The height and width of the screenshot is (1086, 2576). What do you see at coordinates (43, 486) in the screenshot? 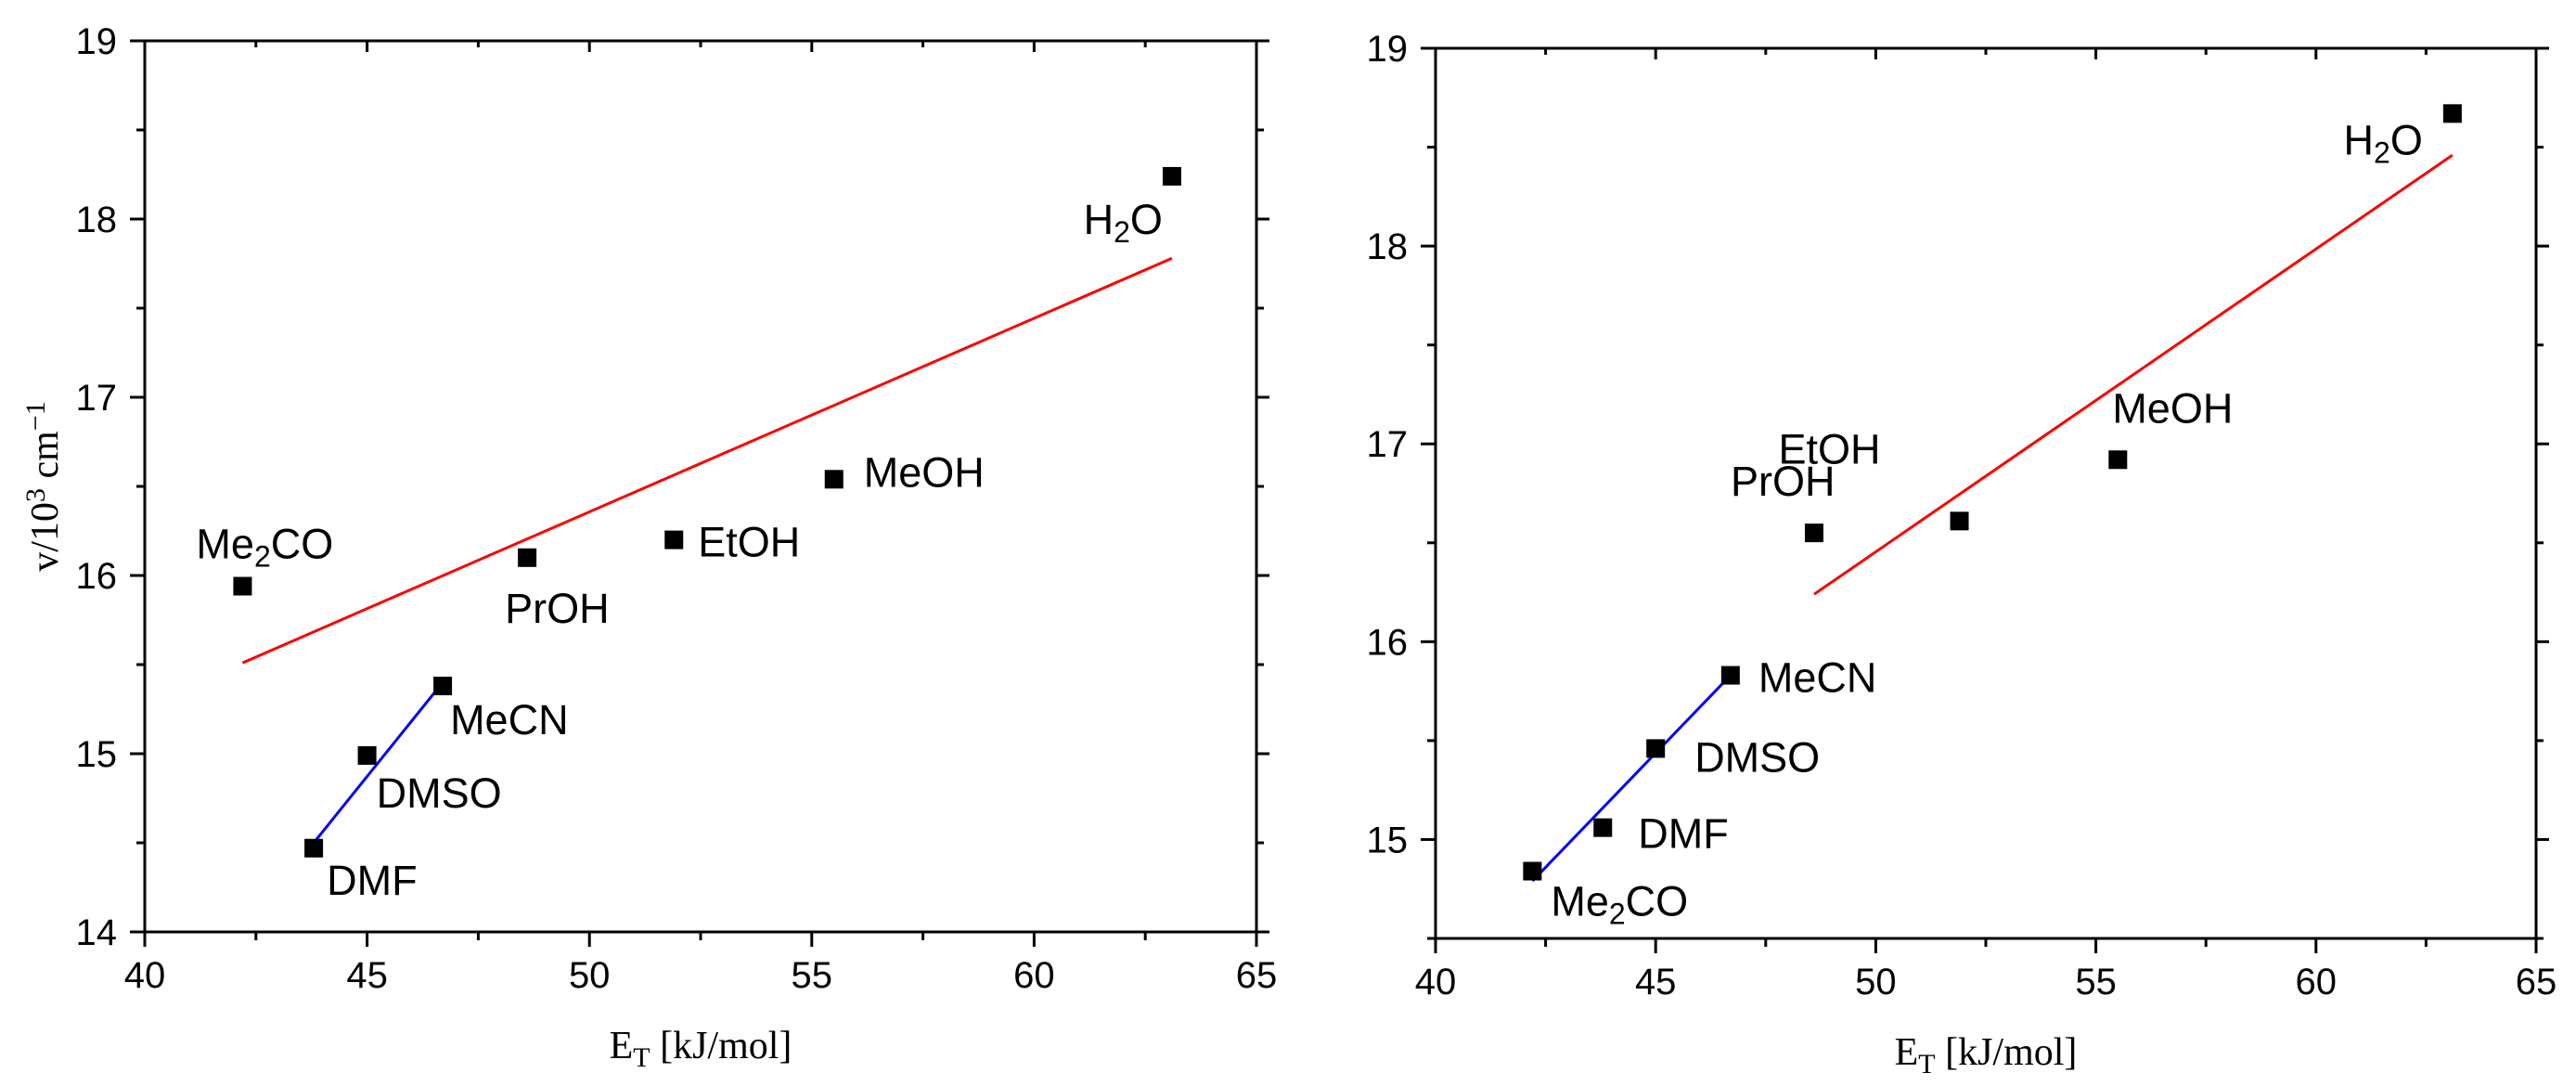
I see `y-axis-title: v/103 cm−1` at bounding box center [43, 486].